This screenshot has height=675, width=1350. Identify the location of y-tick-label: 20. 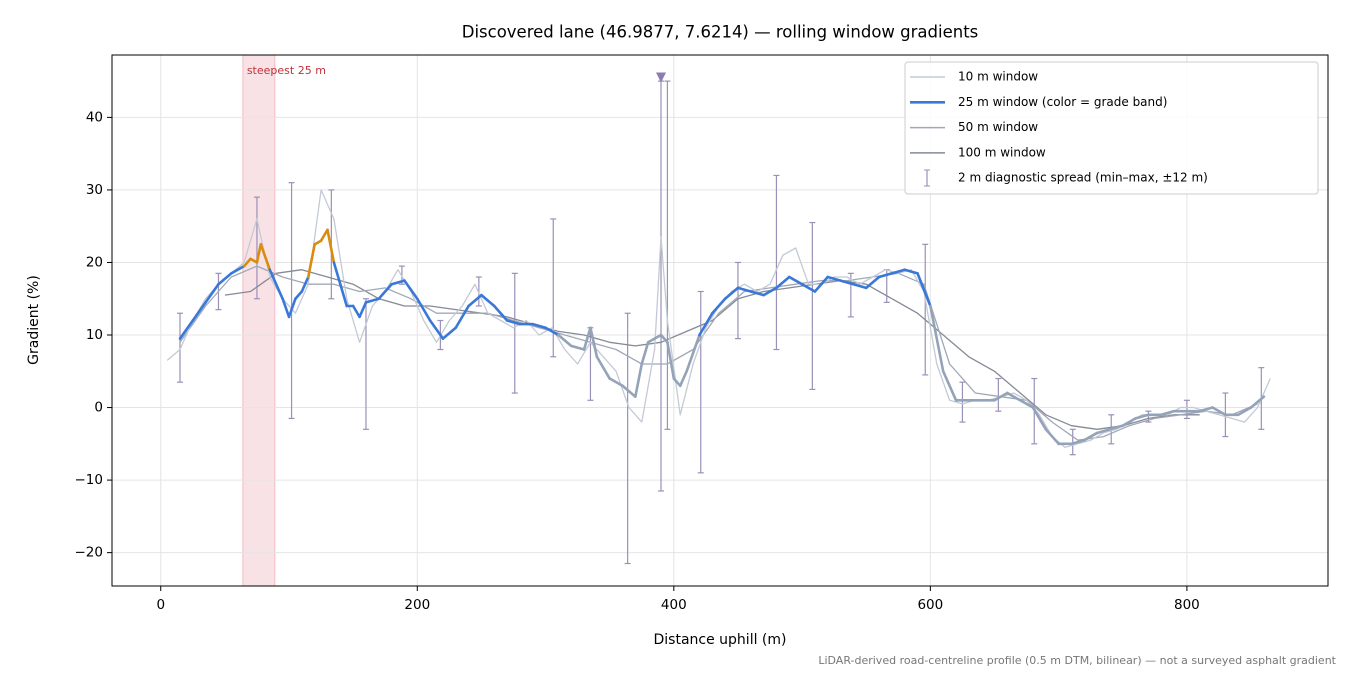
(94, 262).